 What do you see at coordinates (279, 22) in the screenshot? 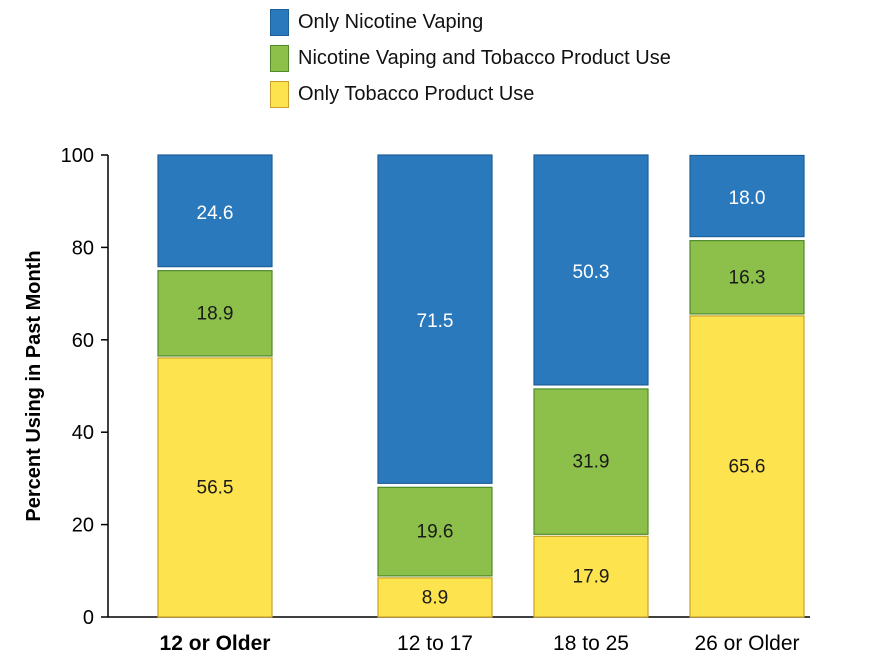
I see `legend-swatch-only-vaping` at bounding box center [279, 22].